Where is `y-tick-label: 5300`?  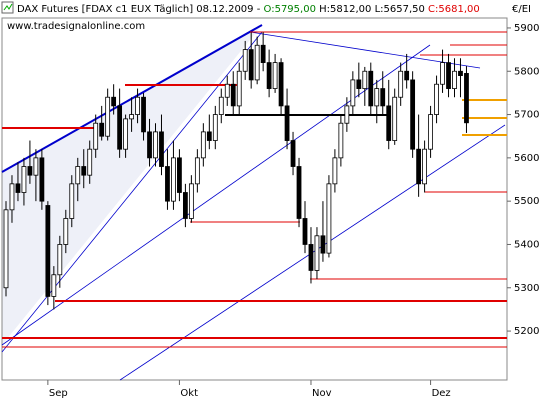 y-tick-label: 5300 is located at coordinates (526, 288).